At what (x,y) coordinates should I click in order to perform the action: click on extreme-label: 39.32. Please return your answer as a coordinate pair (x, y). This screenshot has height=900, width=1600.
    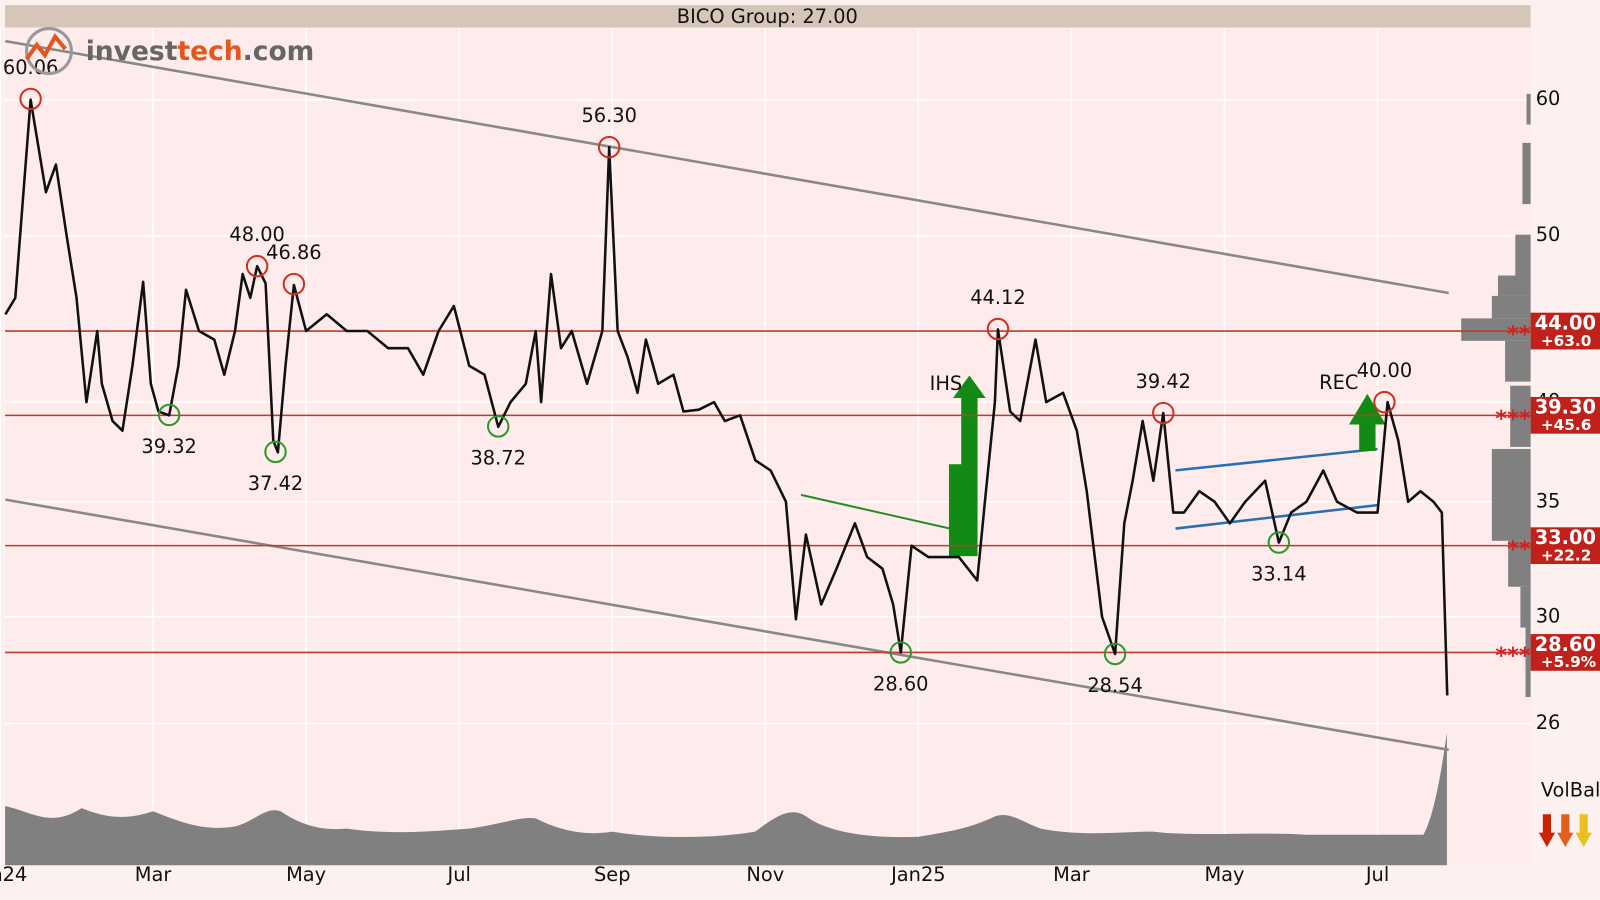
    Looking at the image, I should click on (168, 446).